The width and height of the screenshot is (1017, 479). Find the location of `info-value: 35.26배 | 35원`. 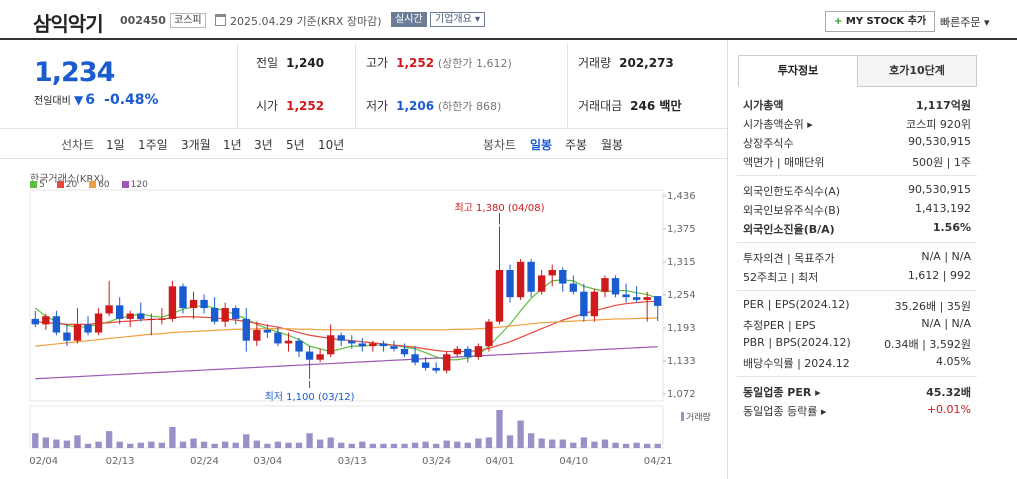

info-value: 35.26배 | 35원 is located at coordinates (932, 306).